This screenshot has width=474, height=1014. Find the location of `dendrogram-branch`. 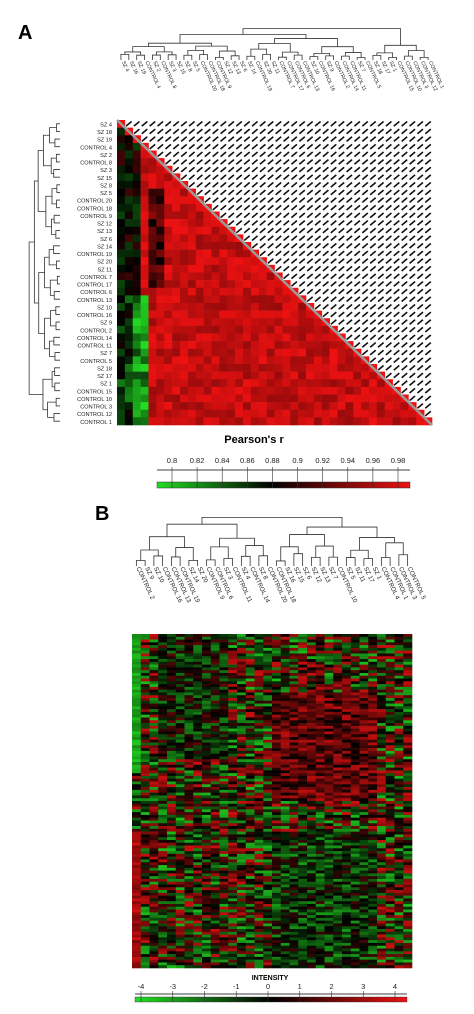

dendrogram-branch is located at coordinates (47, 394).